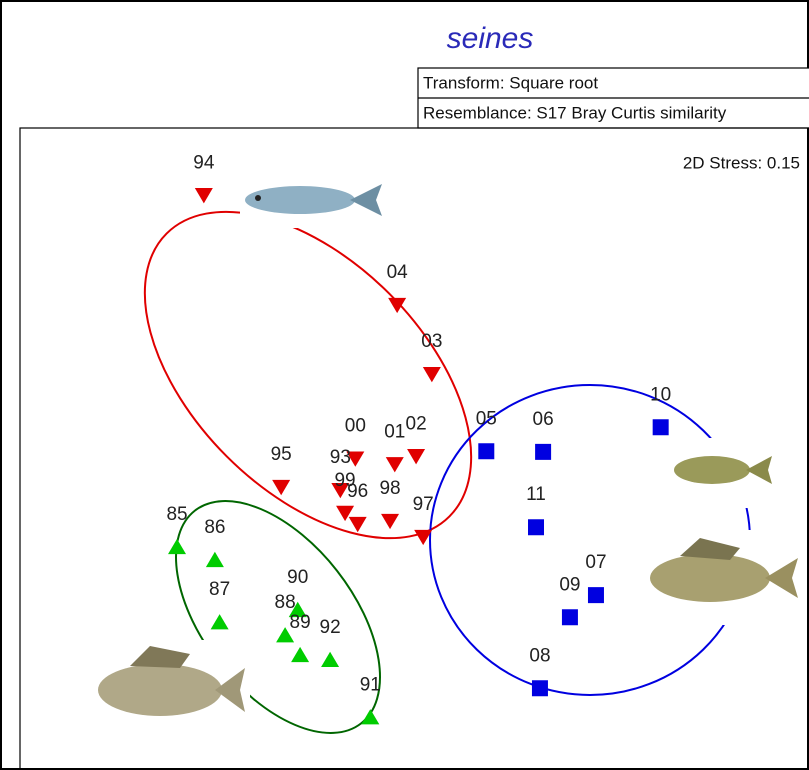  I want to click on point-label: 89, so click(300, 622).